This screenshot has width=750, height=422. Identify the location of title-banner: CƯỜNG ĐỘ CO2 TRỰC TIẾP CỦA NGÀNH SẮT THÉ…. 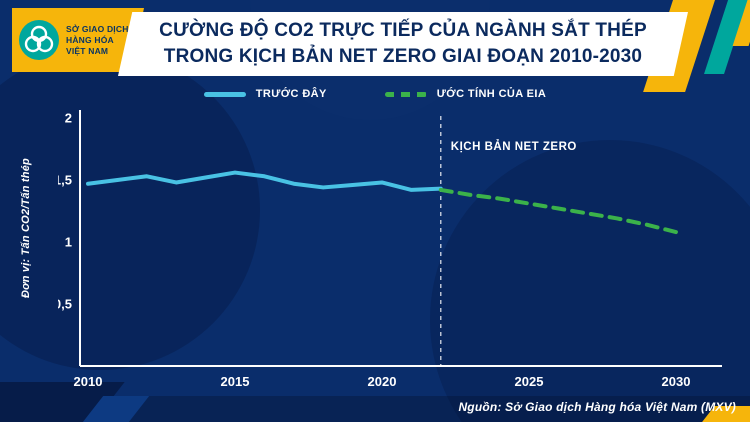
(403, 44).